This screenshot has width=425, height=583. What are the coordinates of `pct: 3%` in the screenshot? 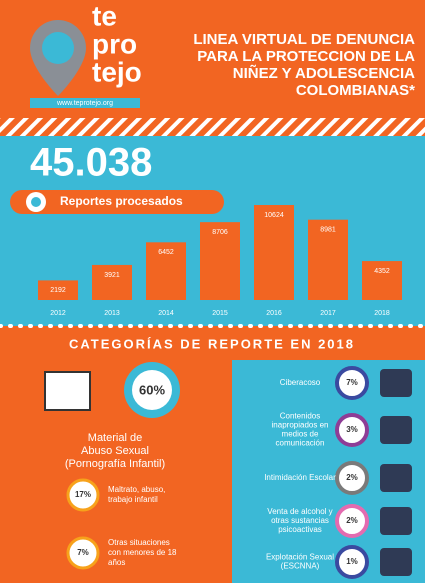 It's located at (352, 429).